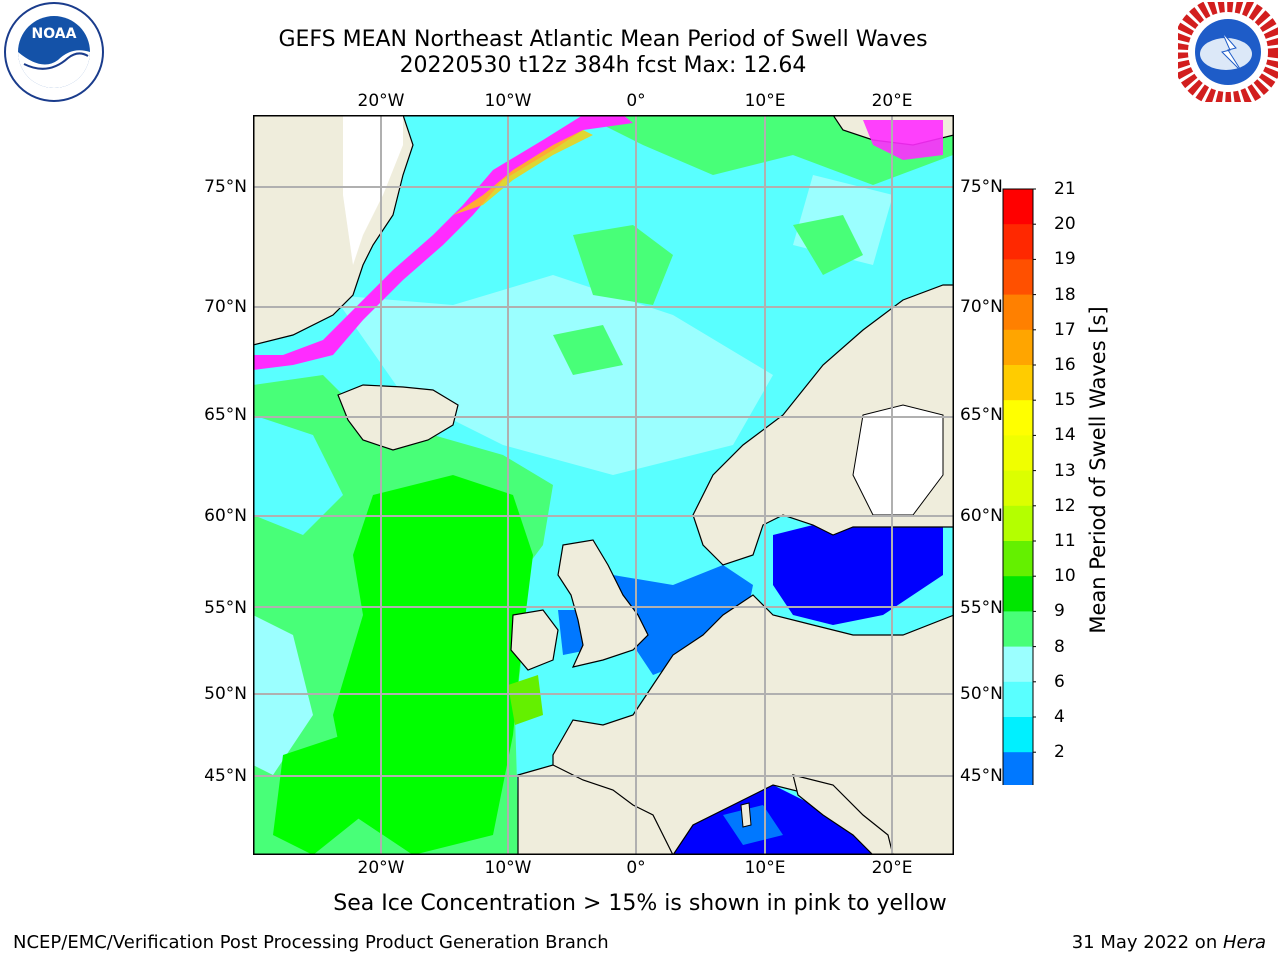  Describe the element at coordinates (1059, 752) in the screenshot. I see `colorbar-tick-label: 2` at that location.